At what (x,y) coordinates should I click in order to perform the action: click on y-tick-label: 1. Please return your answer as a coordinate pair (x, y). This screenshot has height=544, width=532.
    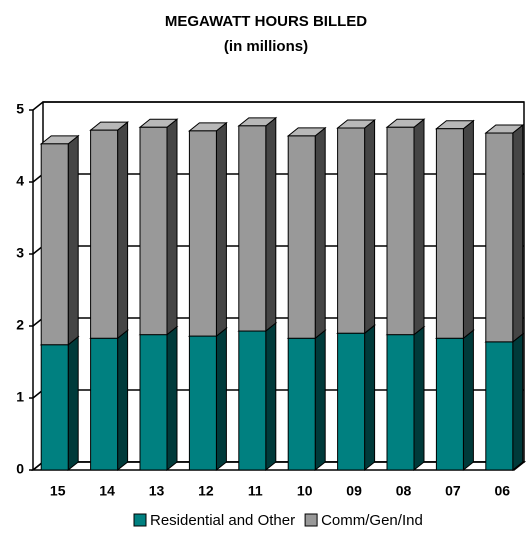
    Looking at the image, I should click on (20, 397).